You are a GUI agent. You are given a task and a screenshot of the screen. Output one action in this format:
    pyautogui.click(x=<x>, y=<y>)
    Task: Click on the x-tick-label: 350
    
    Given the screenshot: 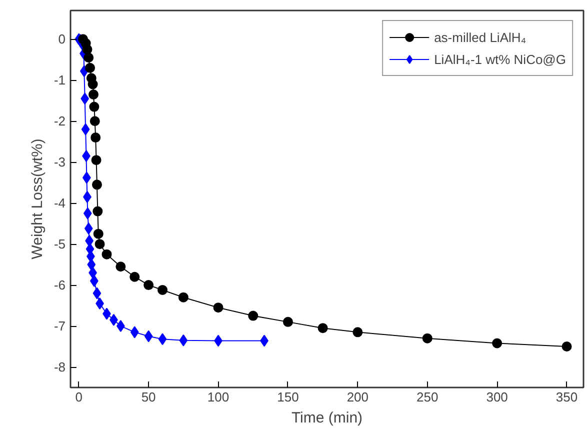 What is the action you would take?
    pyautogui.click(x=567, y=397)
    